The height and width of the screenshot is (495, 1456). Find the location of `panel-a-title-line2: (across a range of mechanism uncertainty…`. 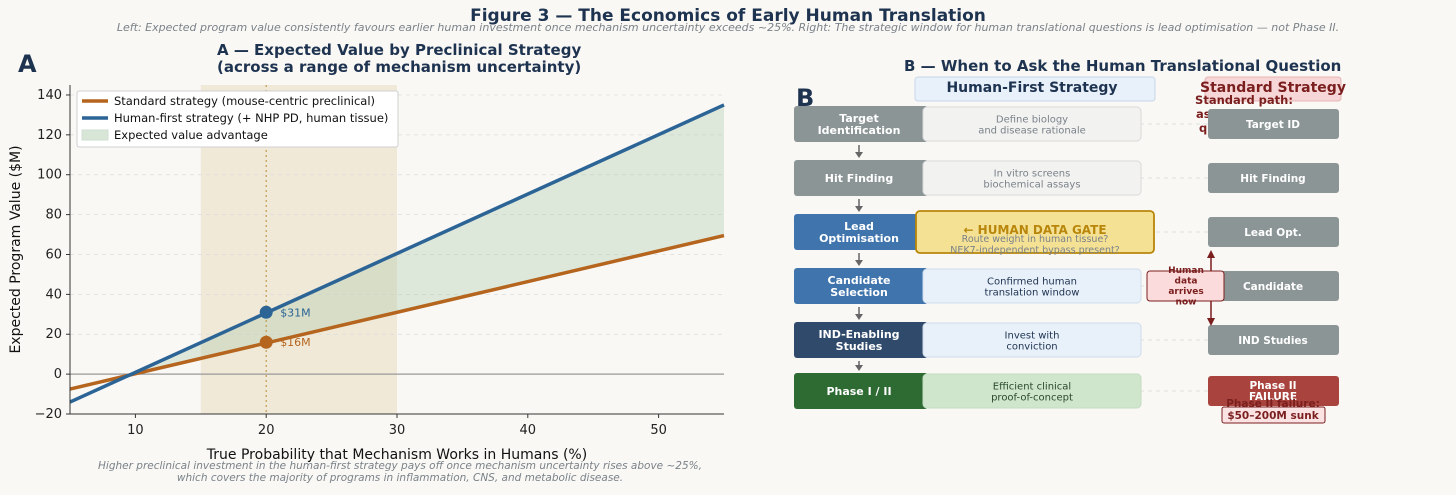

panel-a-title-line2: (across a range of mechanism uncertainty… is located at coordinates (399, 67).